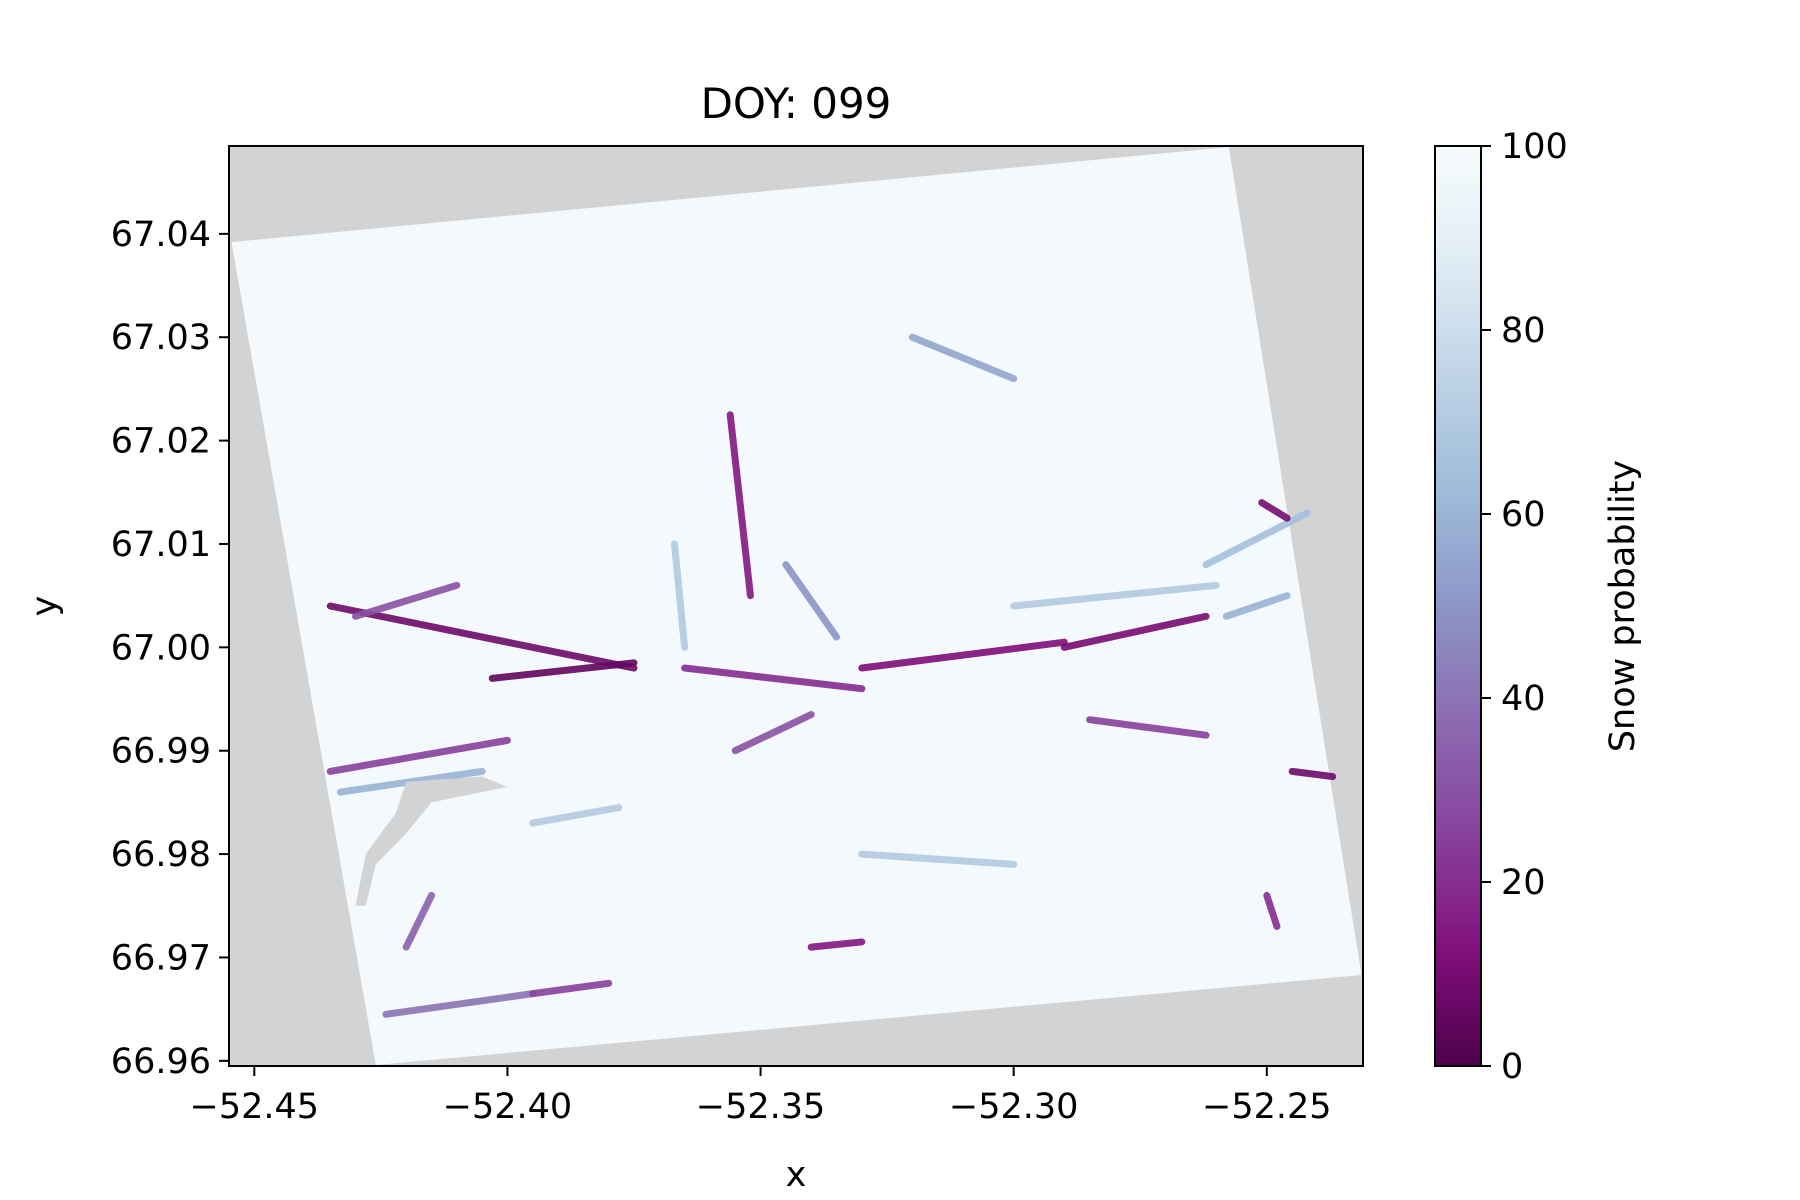 This screenshot has width=1800, height=1200. I want to click on y-tick-label: 67.00, so click(161, 648).